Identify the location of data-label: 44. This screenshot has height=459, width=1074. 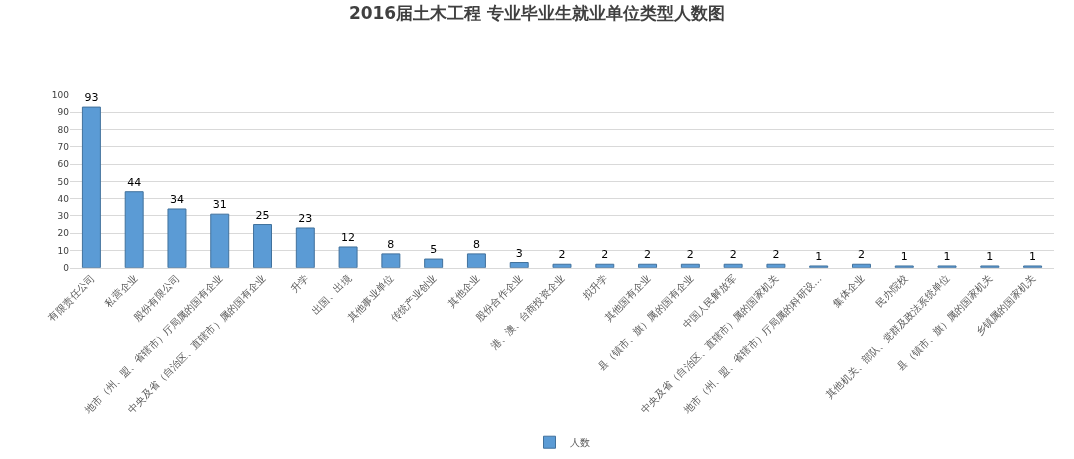
(134, 182).